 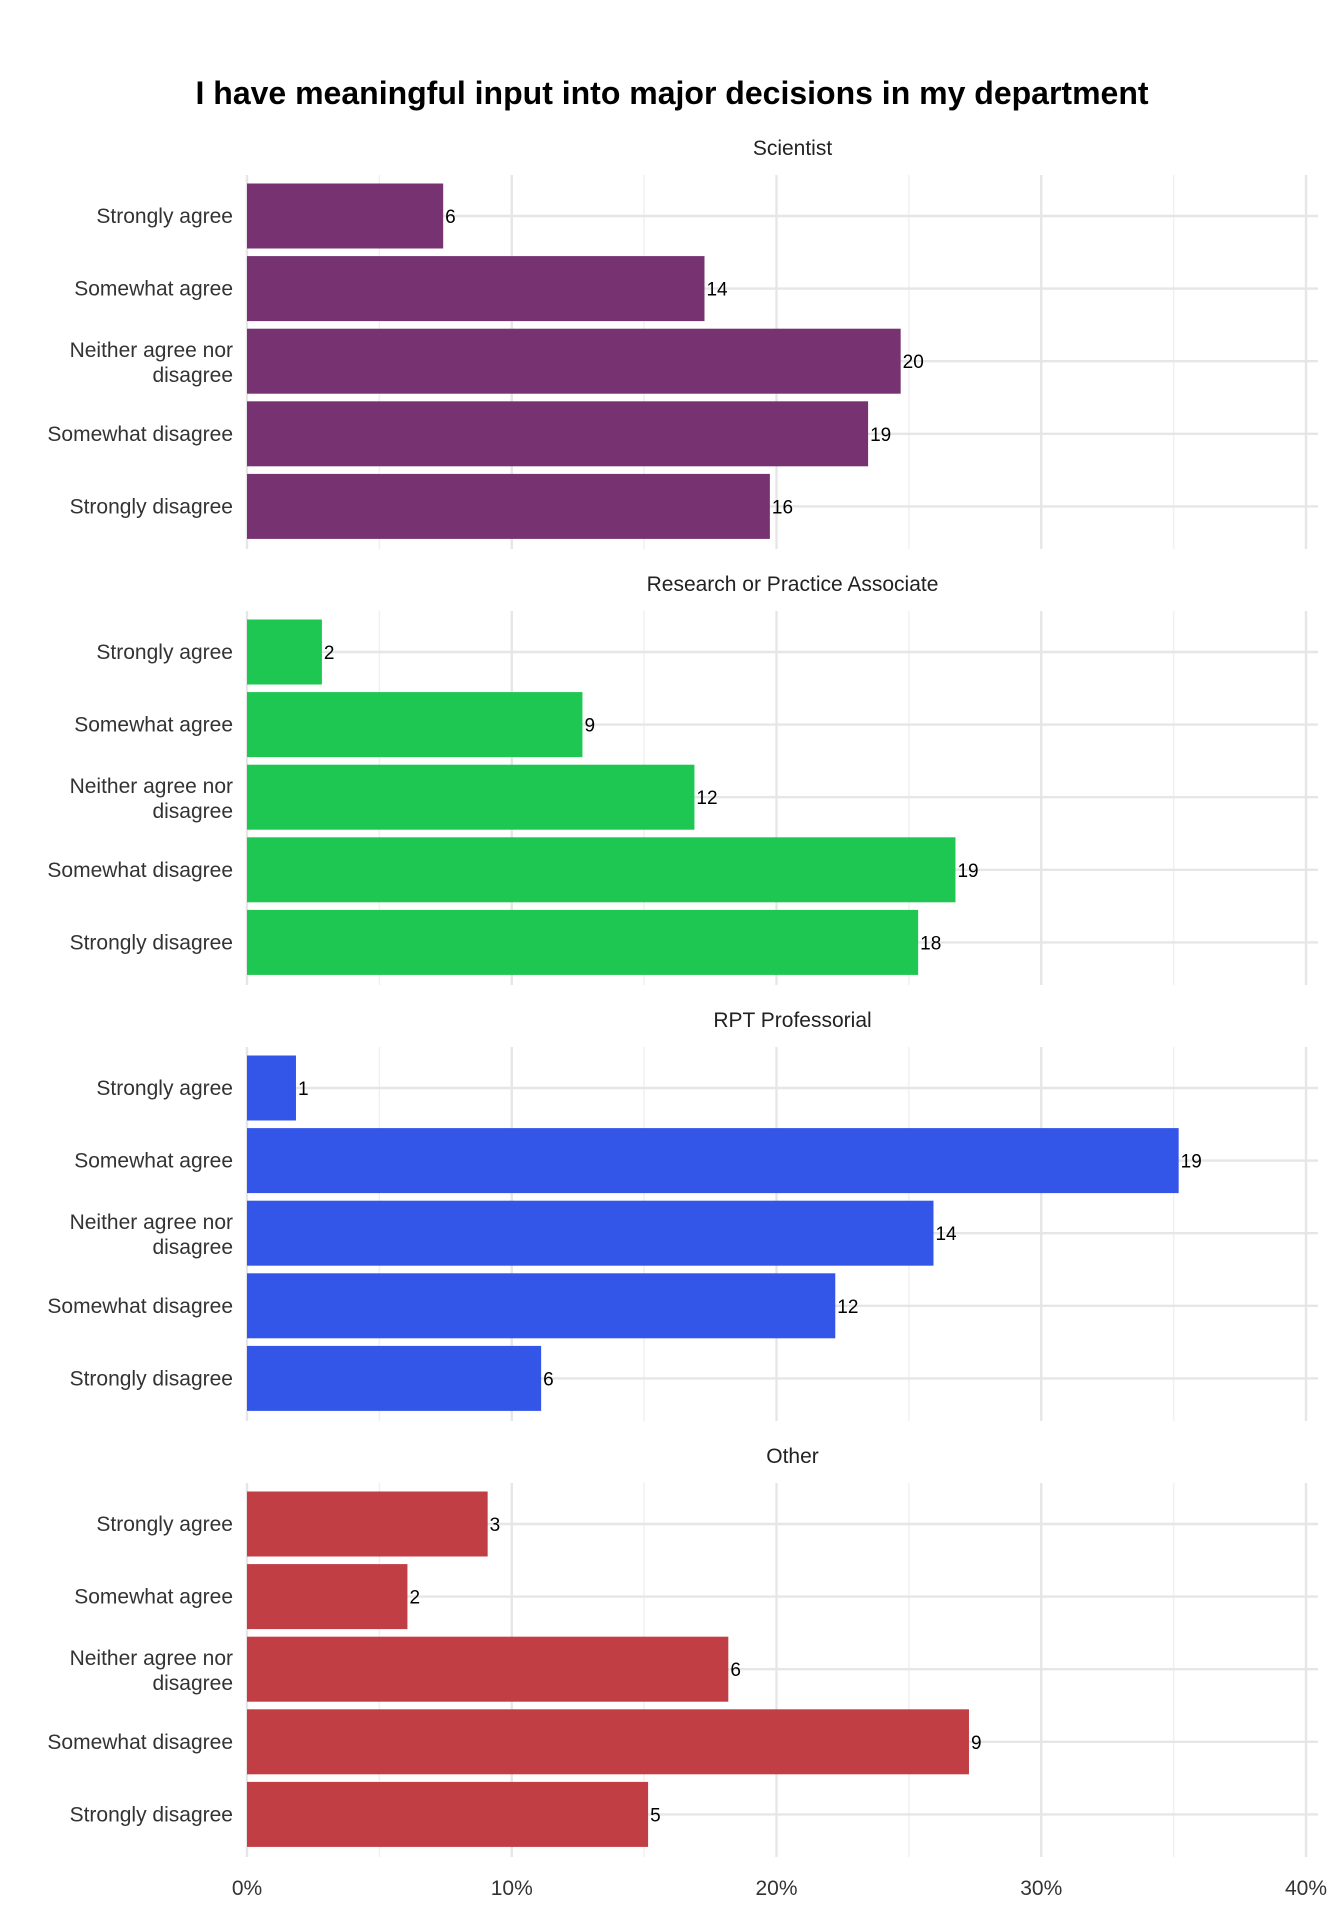 I want to click on panel-title: RPT Professorial, so click(x=792, y=1020).